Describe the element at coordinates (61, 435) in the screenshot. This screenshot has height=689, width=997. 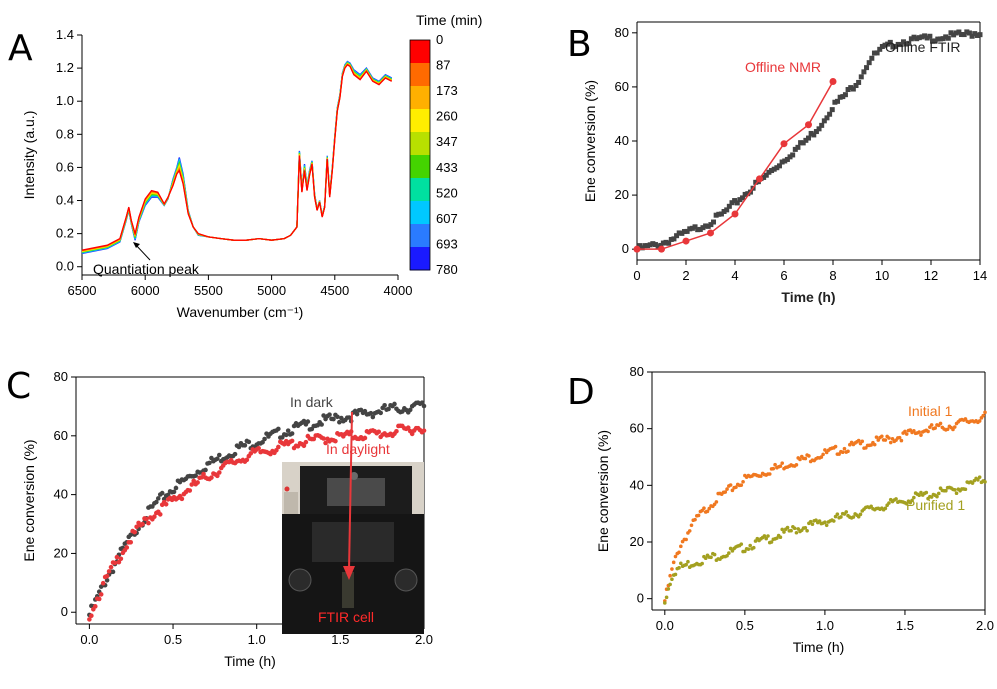
I see `y-tick-label: 60` at that location.